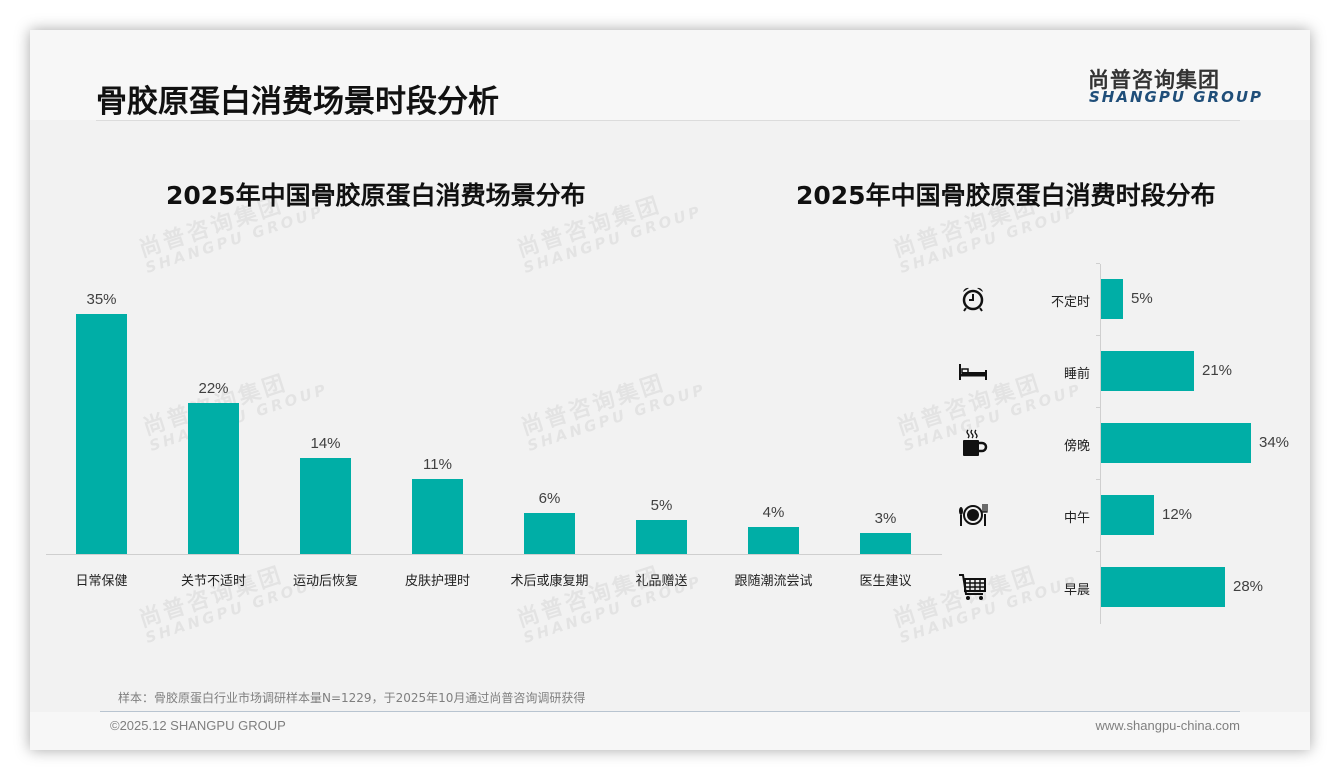 The width and height of the screenshot is (1340, 780). Describe the element at coordinates (1167, 725) in the screenshot. I see `website-link: www.shangpu-china.com` at that location.